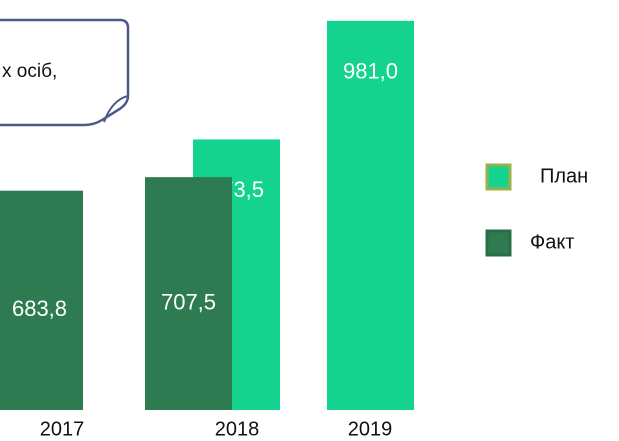  I want to click on value-label: 981,0, so click(370, 71).